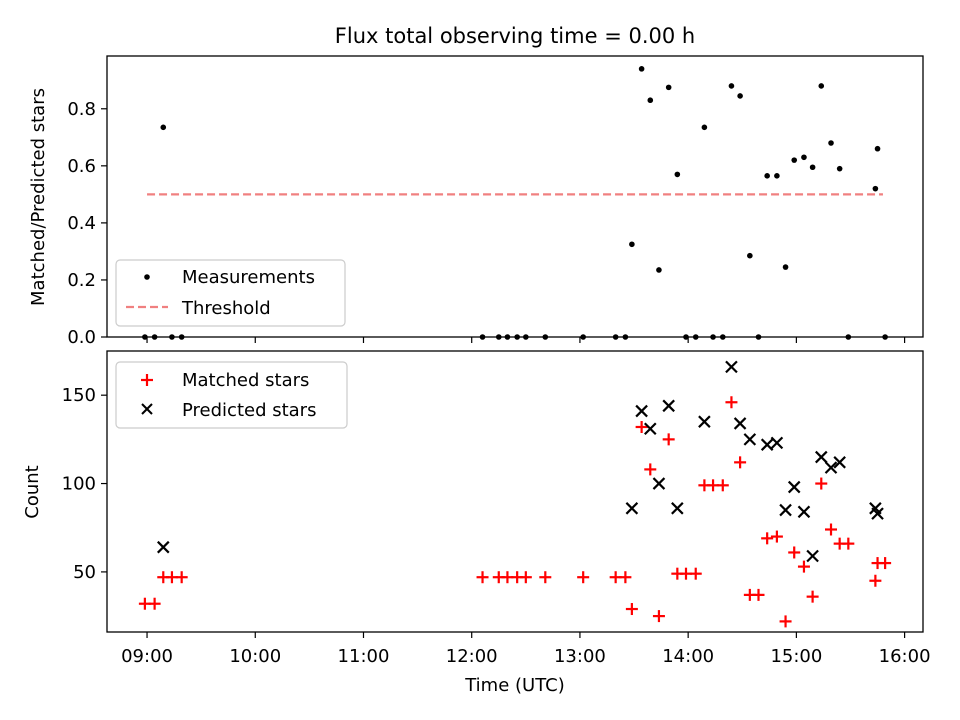 This screenshot has width=960, height=720. What do you see at coordinates (255, 656) in the screenshot?
I see `x-tick-label: 10:00` at bounding box center [255, 656].